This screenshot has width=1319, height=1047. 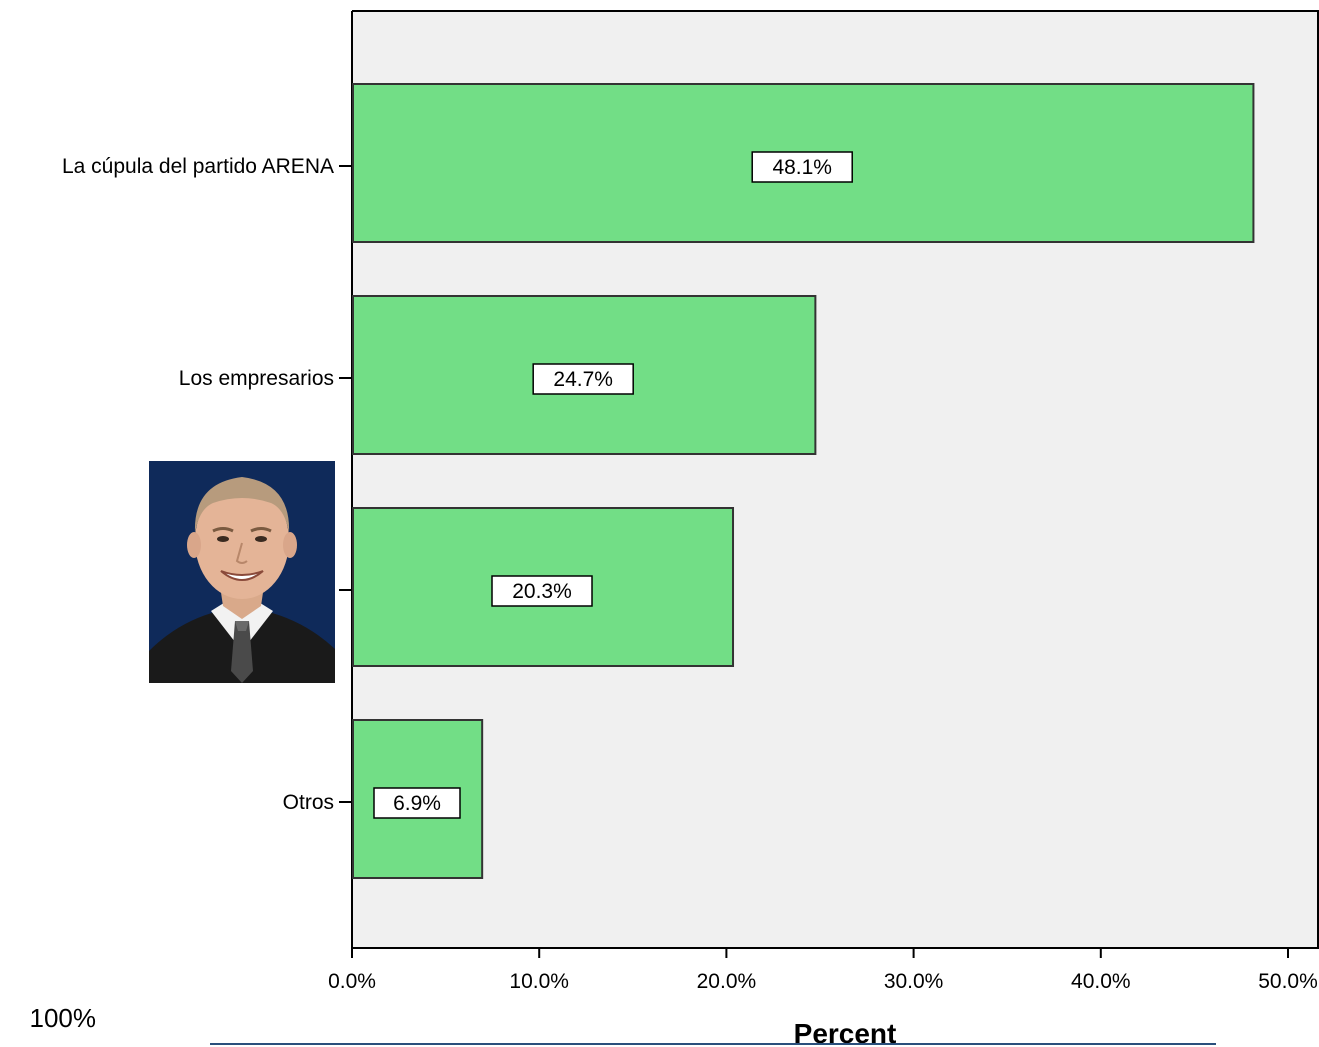 I want to click on data-label-1: 24.7%, so click(x=583, y=379).